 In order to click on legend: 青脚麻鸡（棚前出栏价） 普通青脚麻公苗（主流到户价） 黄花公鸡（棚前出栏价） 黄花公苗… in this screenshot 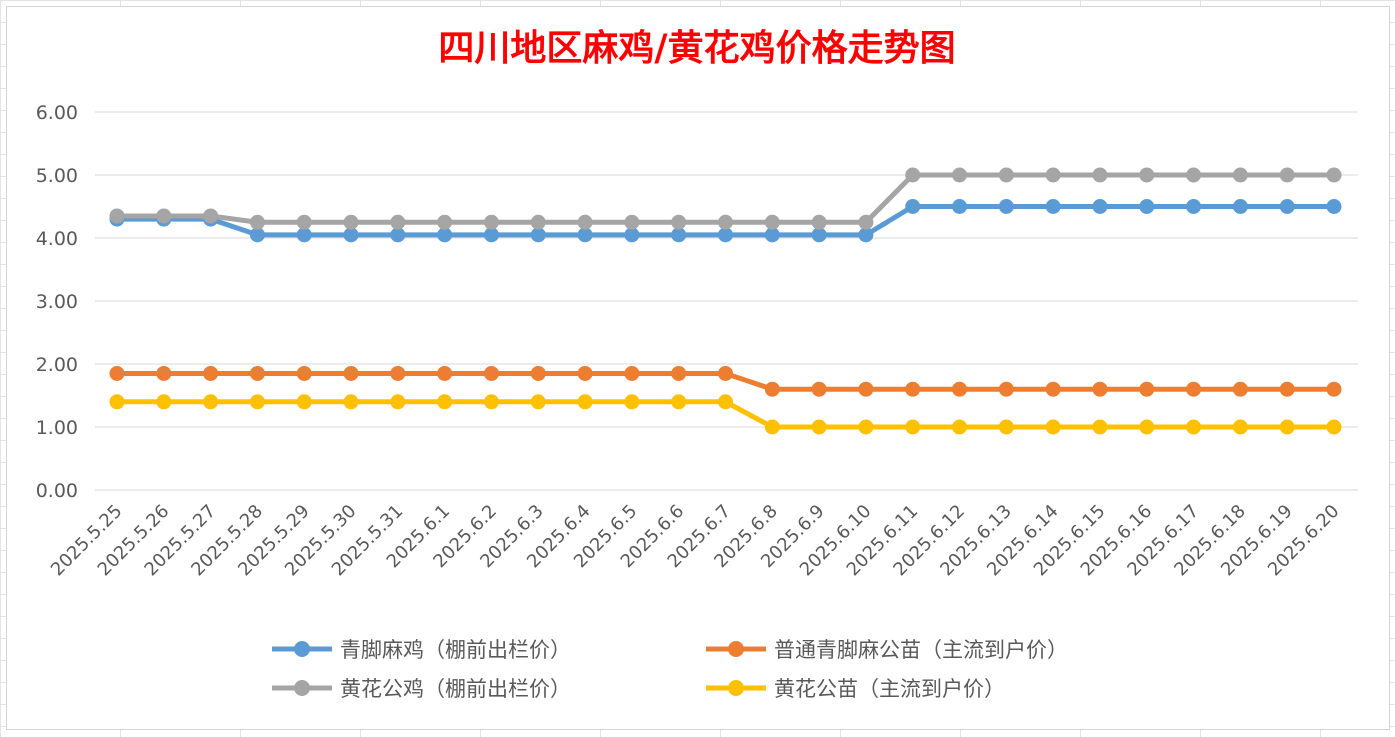, I will do `click(670, 669)`.